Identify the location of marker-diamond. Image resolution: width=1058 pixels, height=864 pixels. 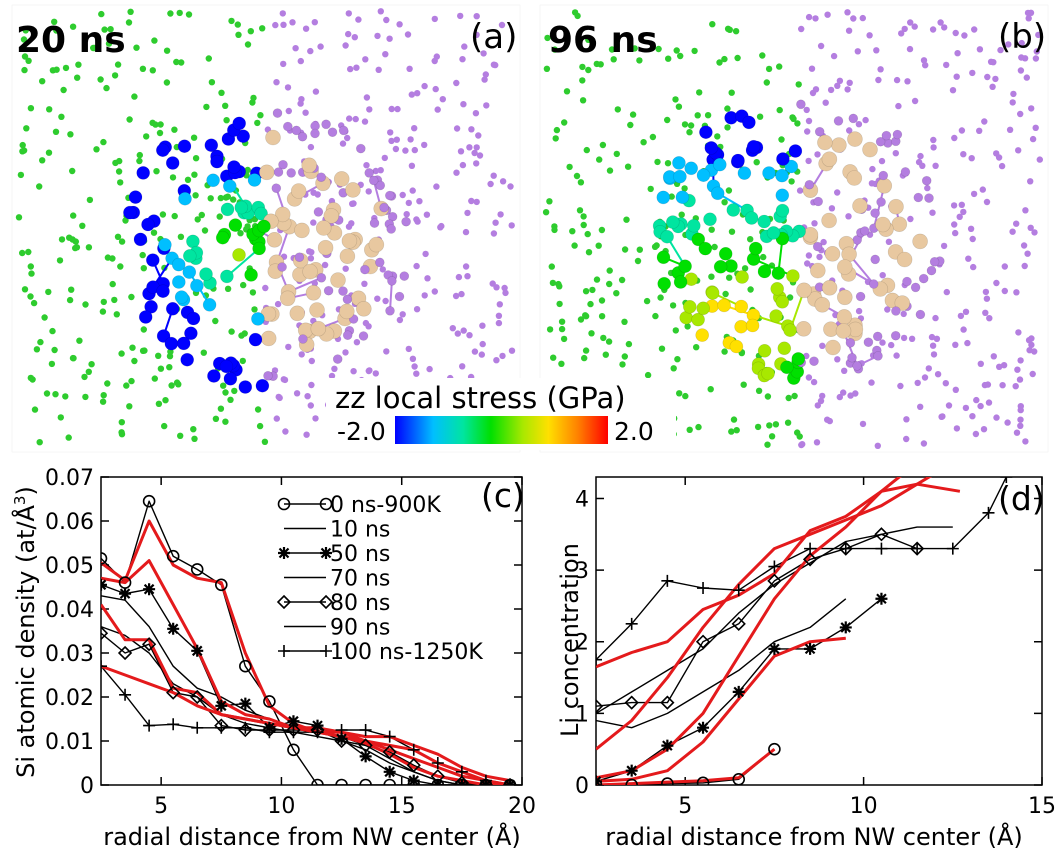
(461, 780).